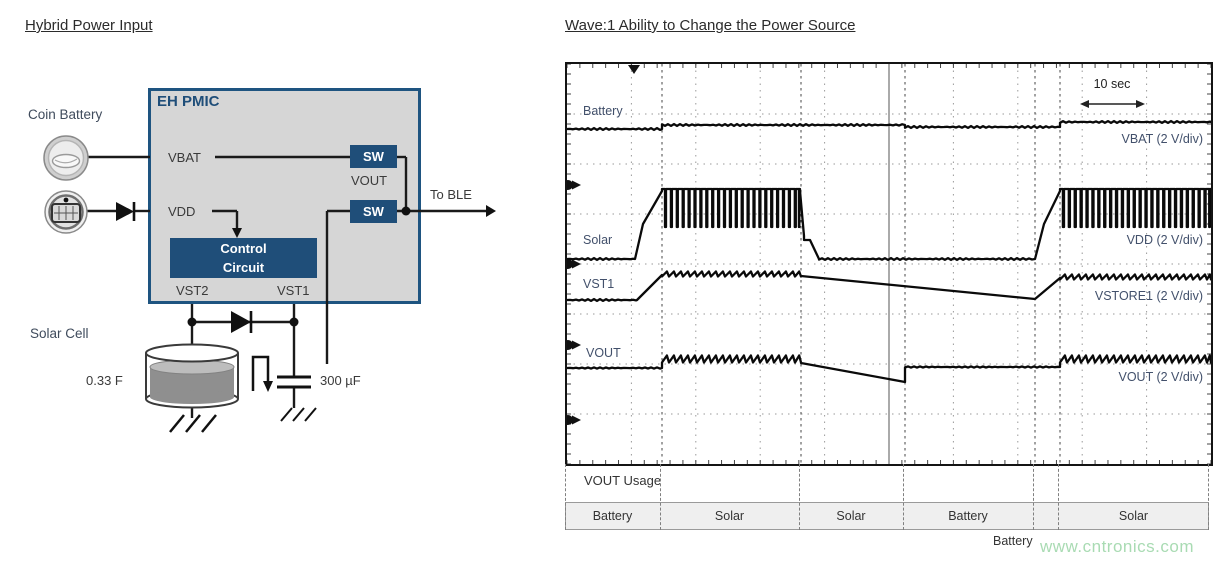 Image resolution: width=1227 pixels, height=566 pixels. Describe the element at coordinates (89, 25) in the screenshot. I see `left-figure-title: Hybrid Power Input` at that location.